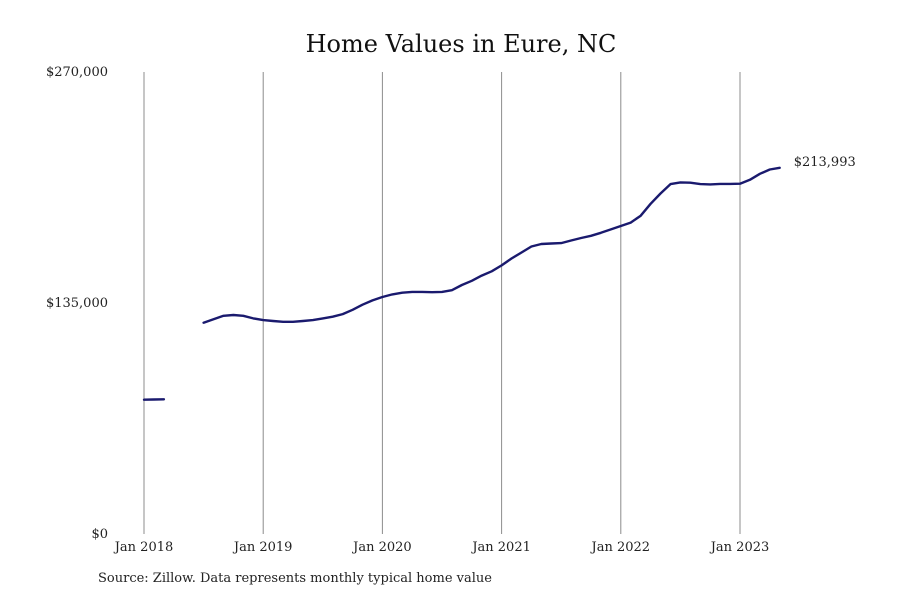 The image size is (900, 600). I want to click on x-tick-label: Jan 2023, so click(739, 547).